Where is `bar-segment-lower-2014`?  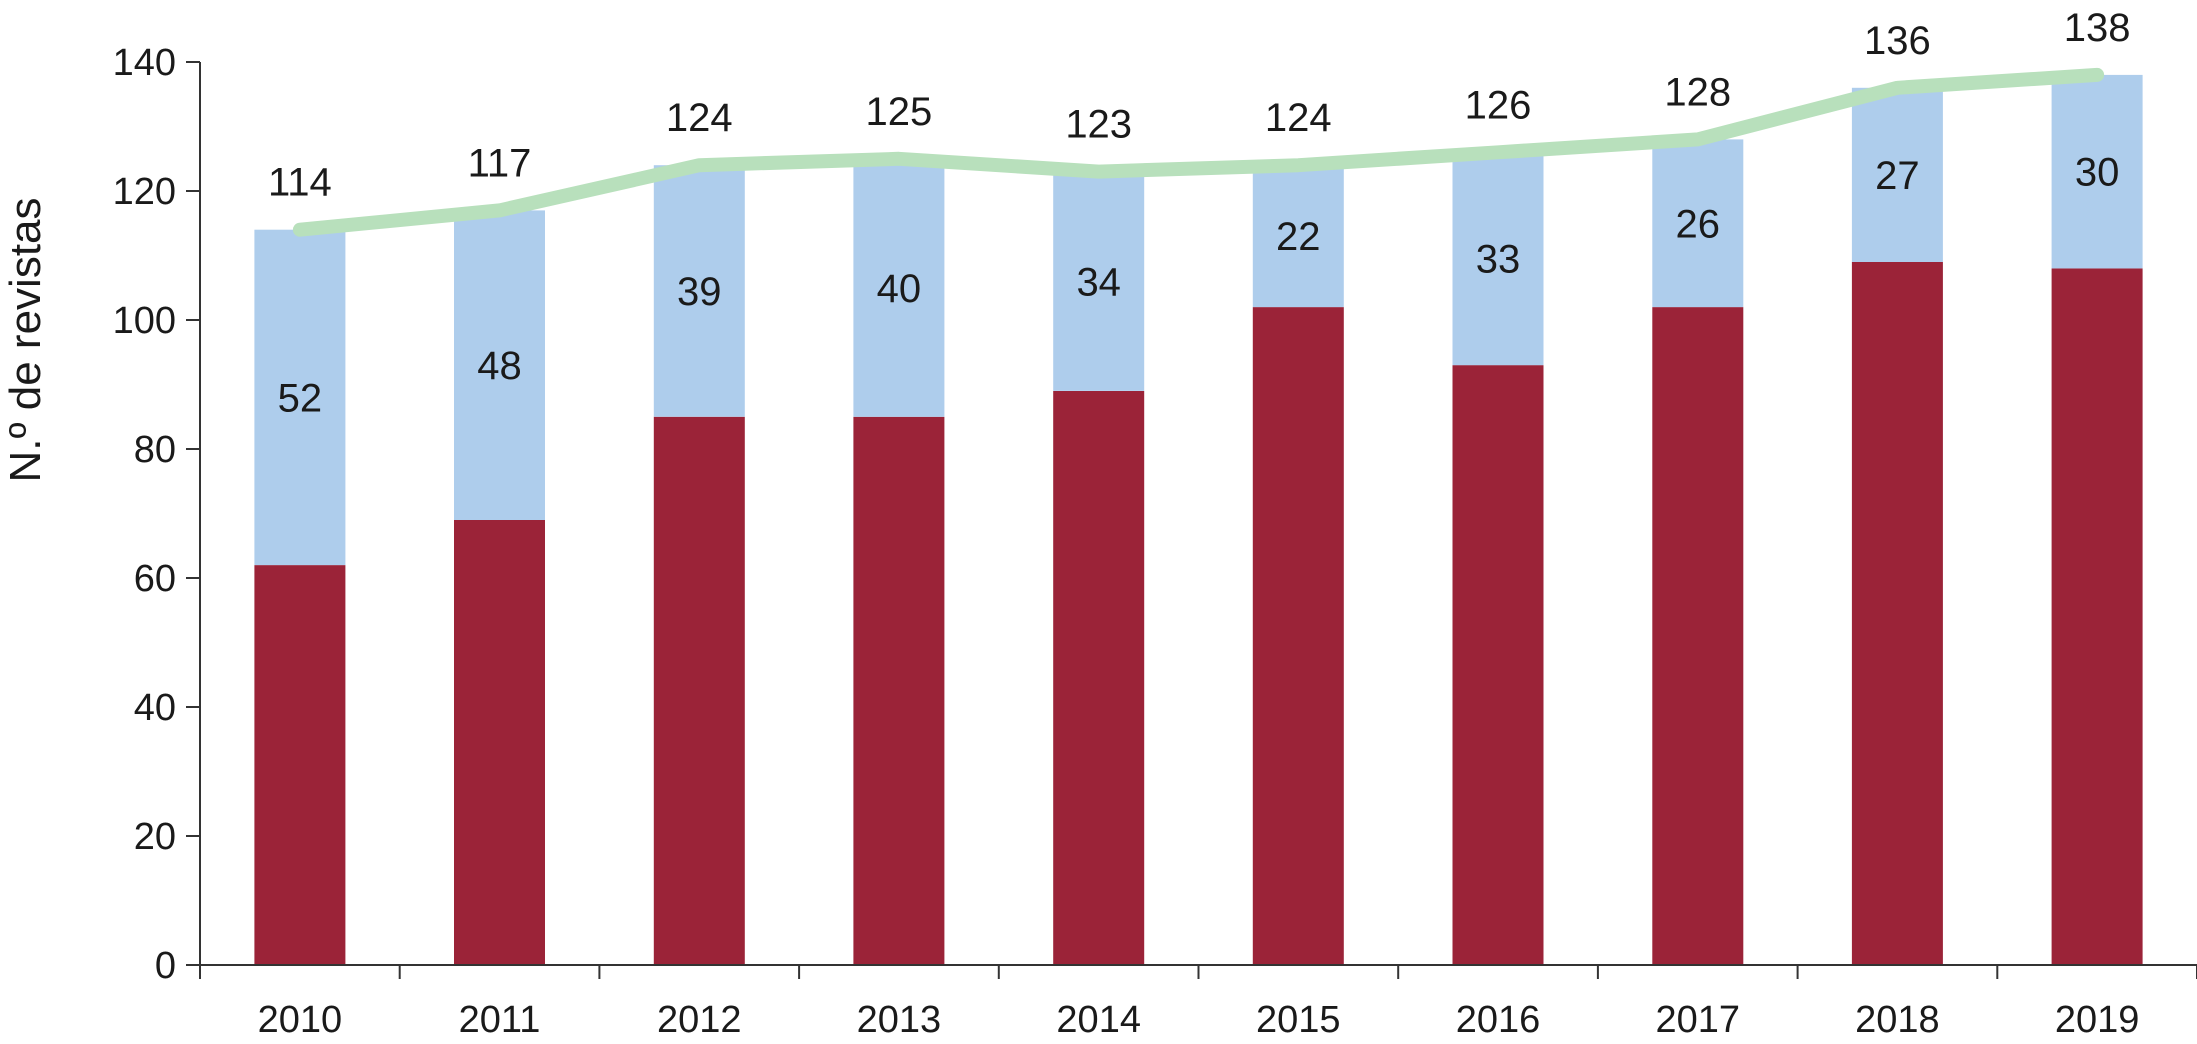 bar-segment-lower-2014 is located at coordinates (1099, 678).